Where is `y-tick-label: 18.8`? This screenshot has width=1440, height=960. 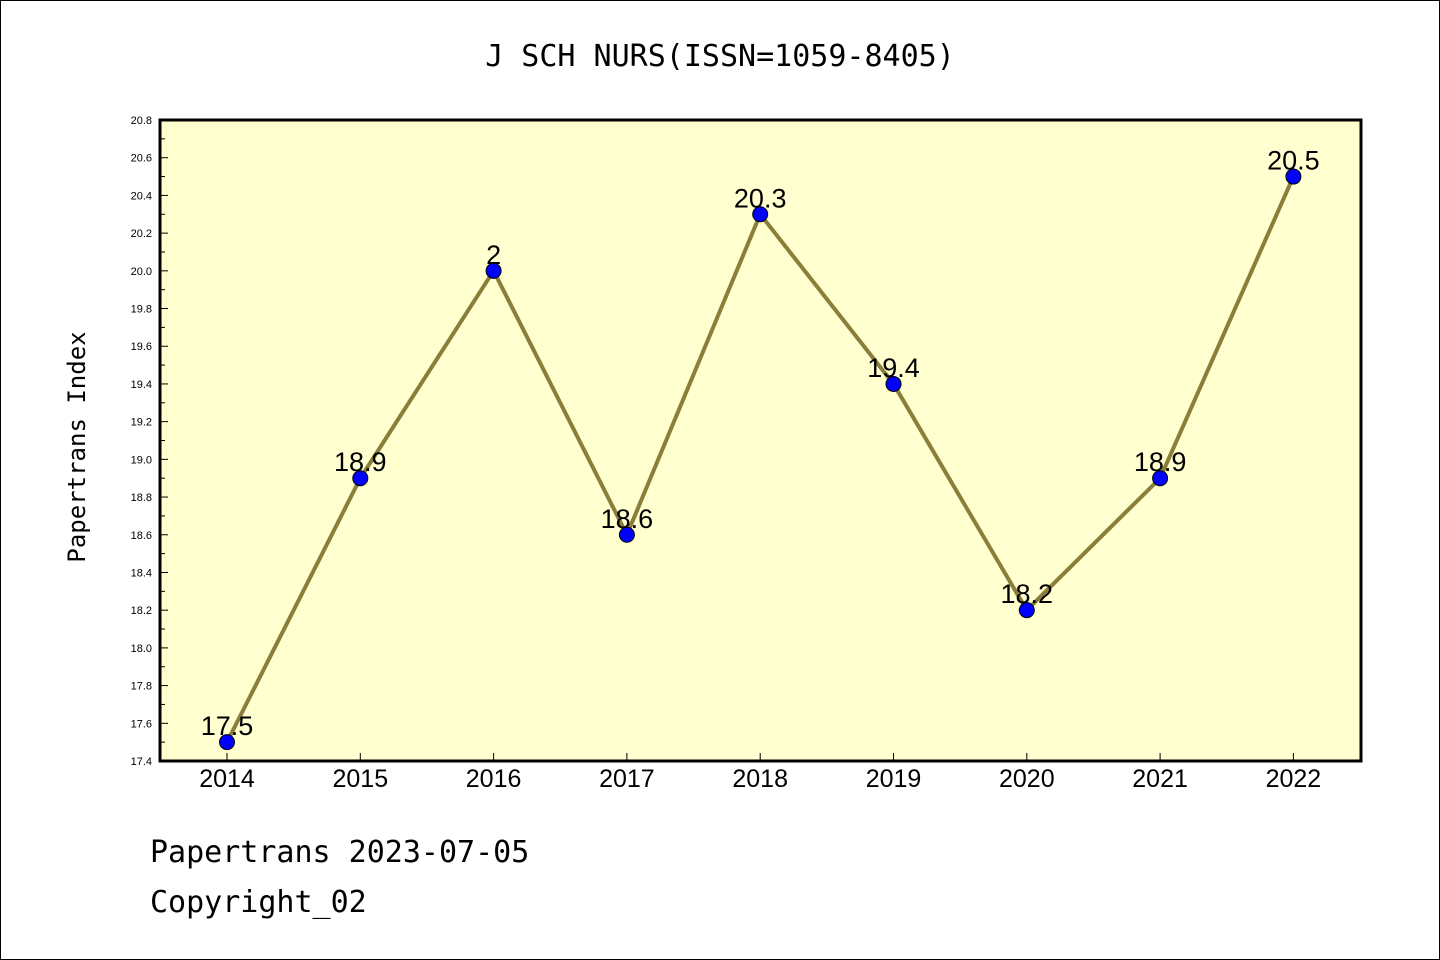 y-tick-label: 18.8 is located at coordinates (141, 498).